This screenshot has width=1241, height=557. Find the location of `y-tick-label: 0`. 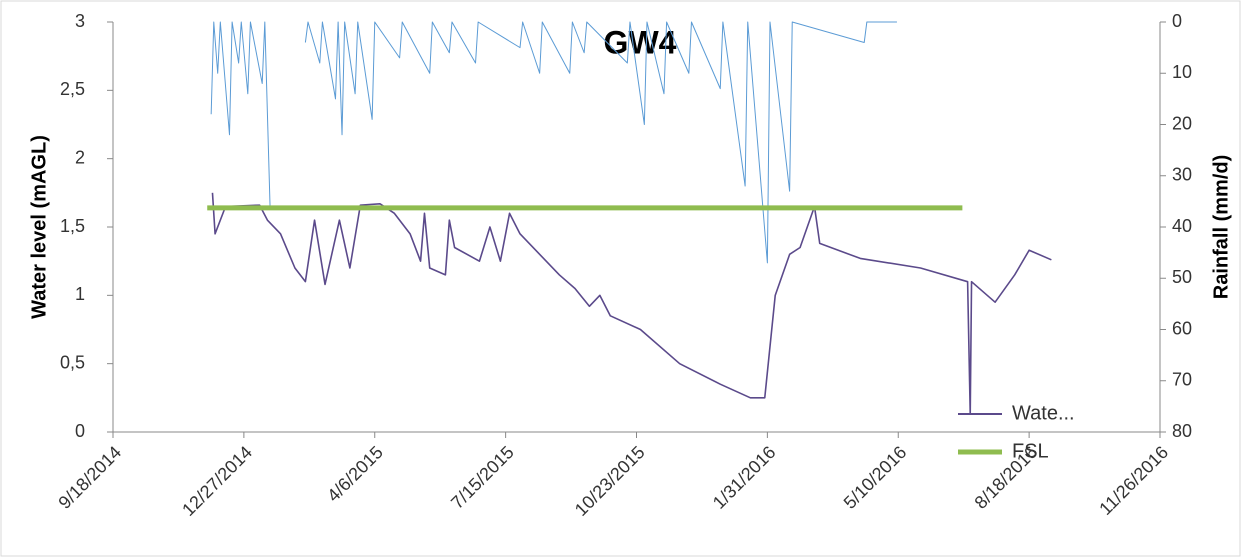

y-tick-label: 0 is located at coordinates (80, 431).